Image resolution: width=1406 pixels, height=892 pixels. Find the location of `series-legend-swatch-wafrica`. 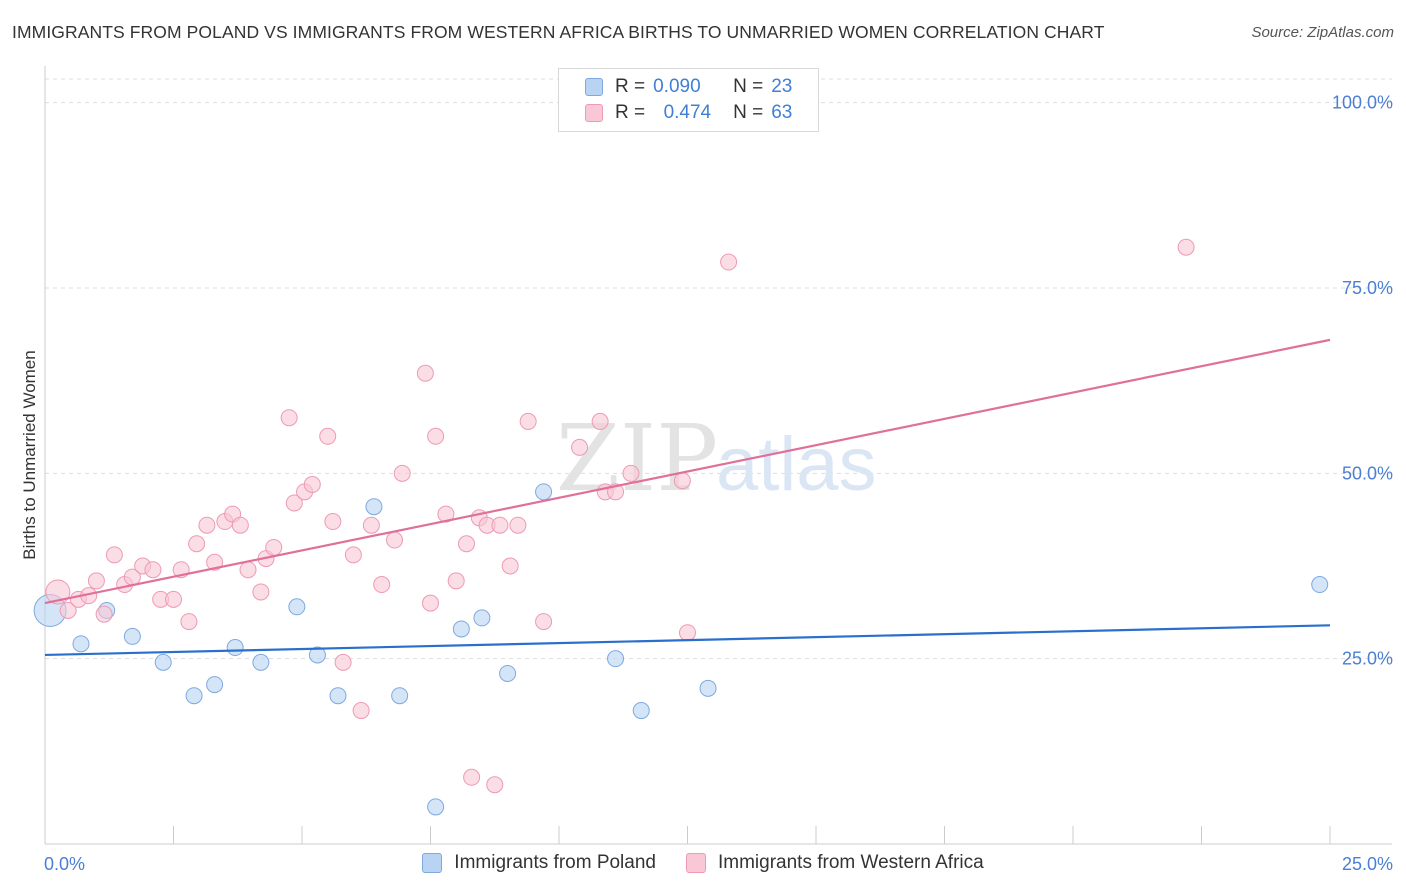

series-legend-swatch-wafrica is located at coordinates (695, 863).